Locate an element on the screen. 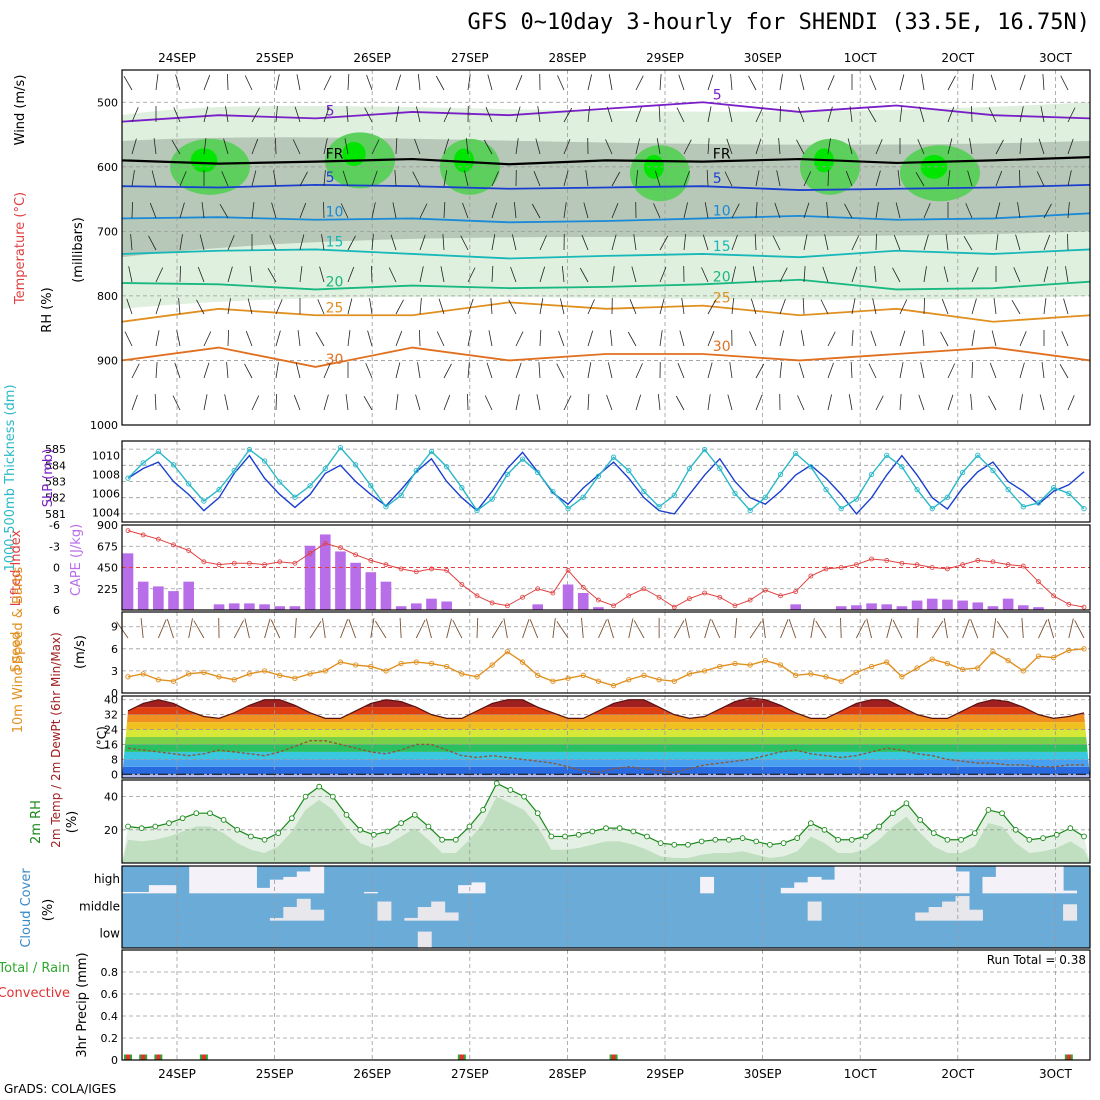 The image size is (1100, 1100). slp-tick-label: 1006 is located at coordinates (106, 493).